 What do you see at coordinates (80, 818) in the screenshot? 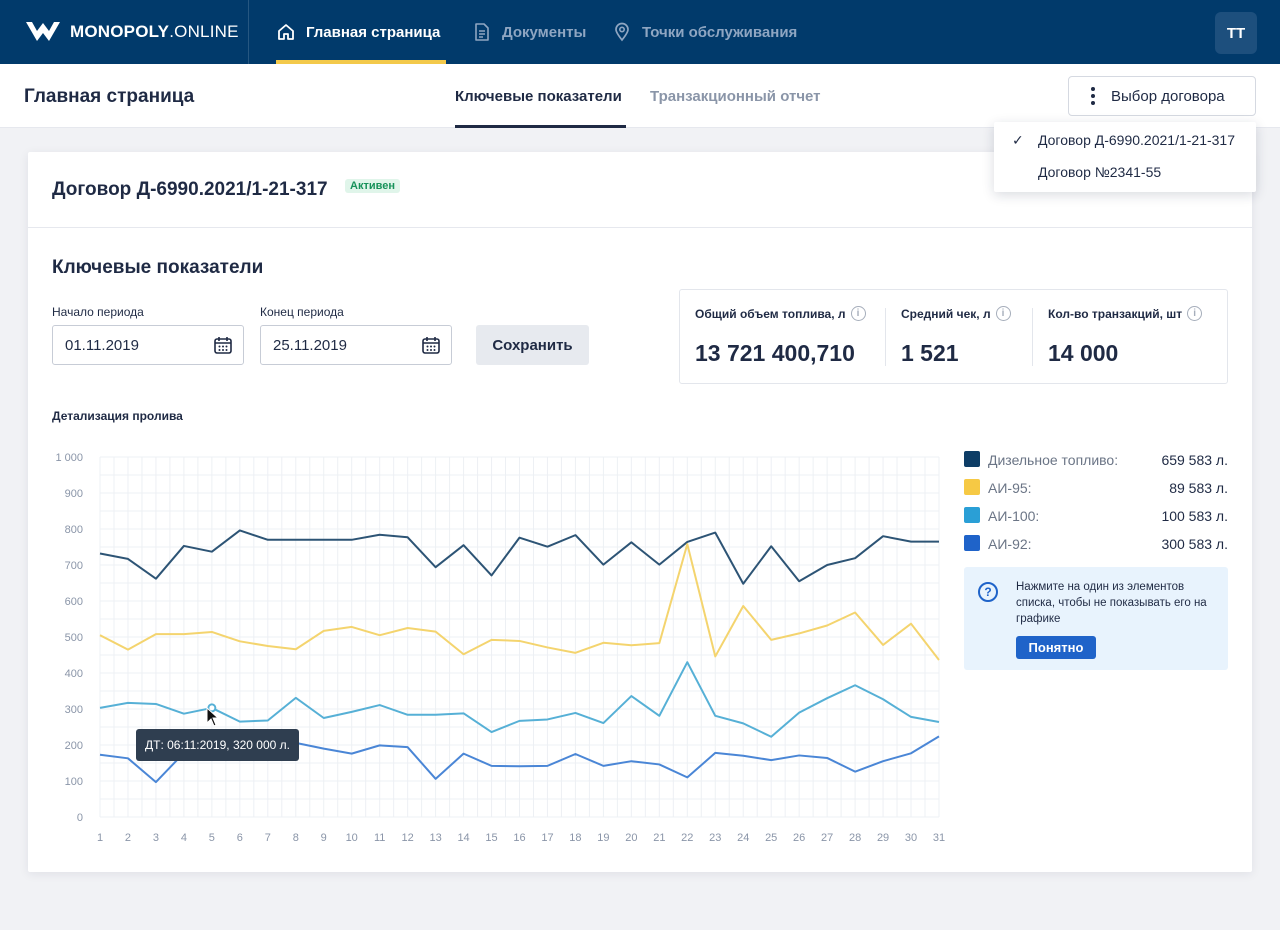
I see `y-tick-label: 0` at bounding box center [80, 818].